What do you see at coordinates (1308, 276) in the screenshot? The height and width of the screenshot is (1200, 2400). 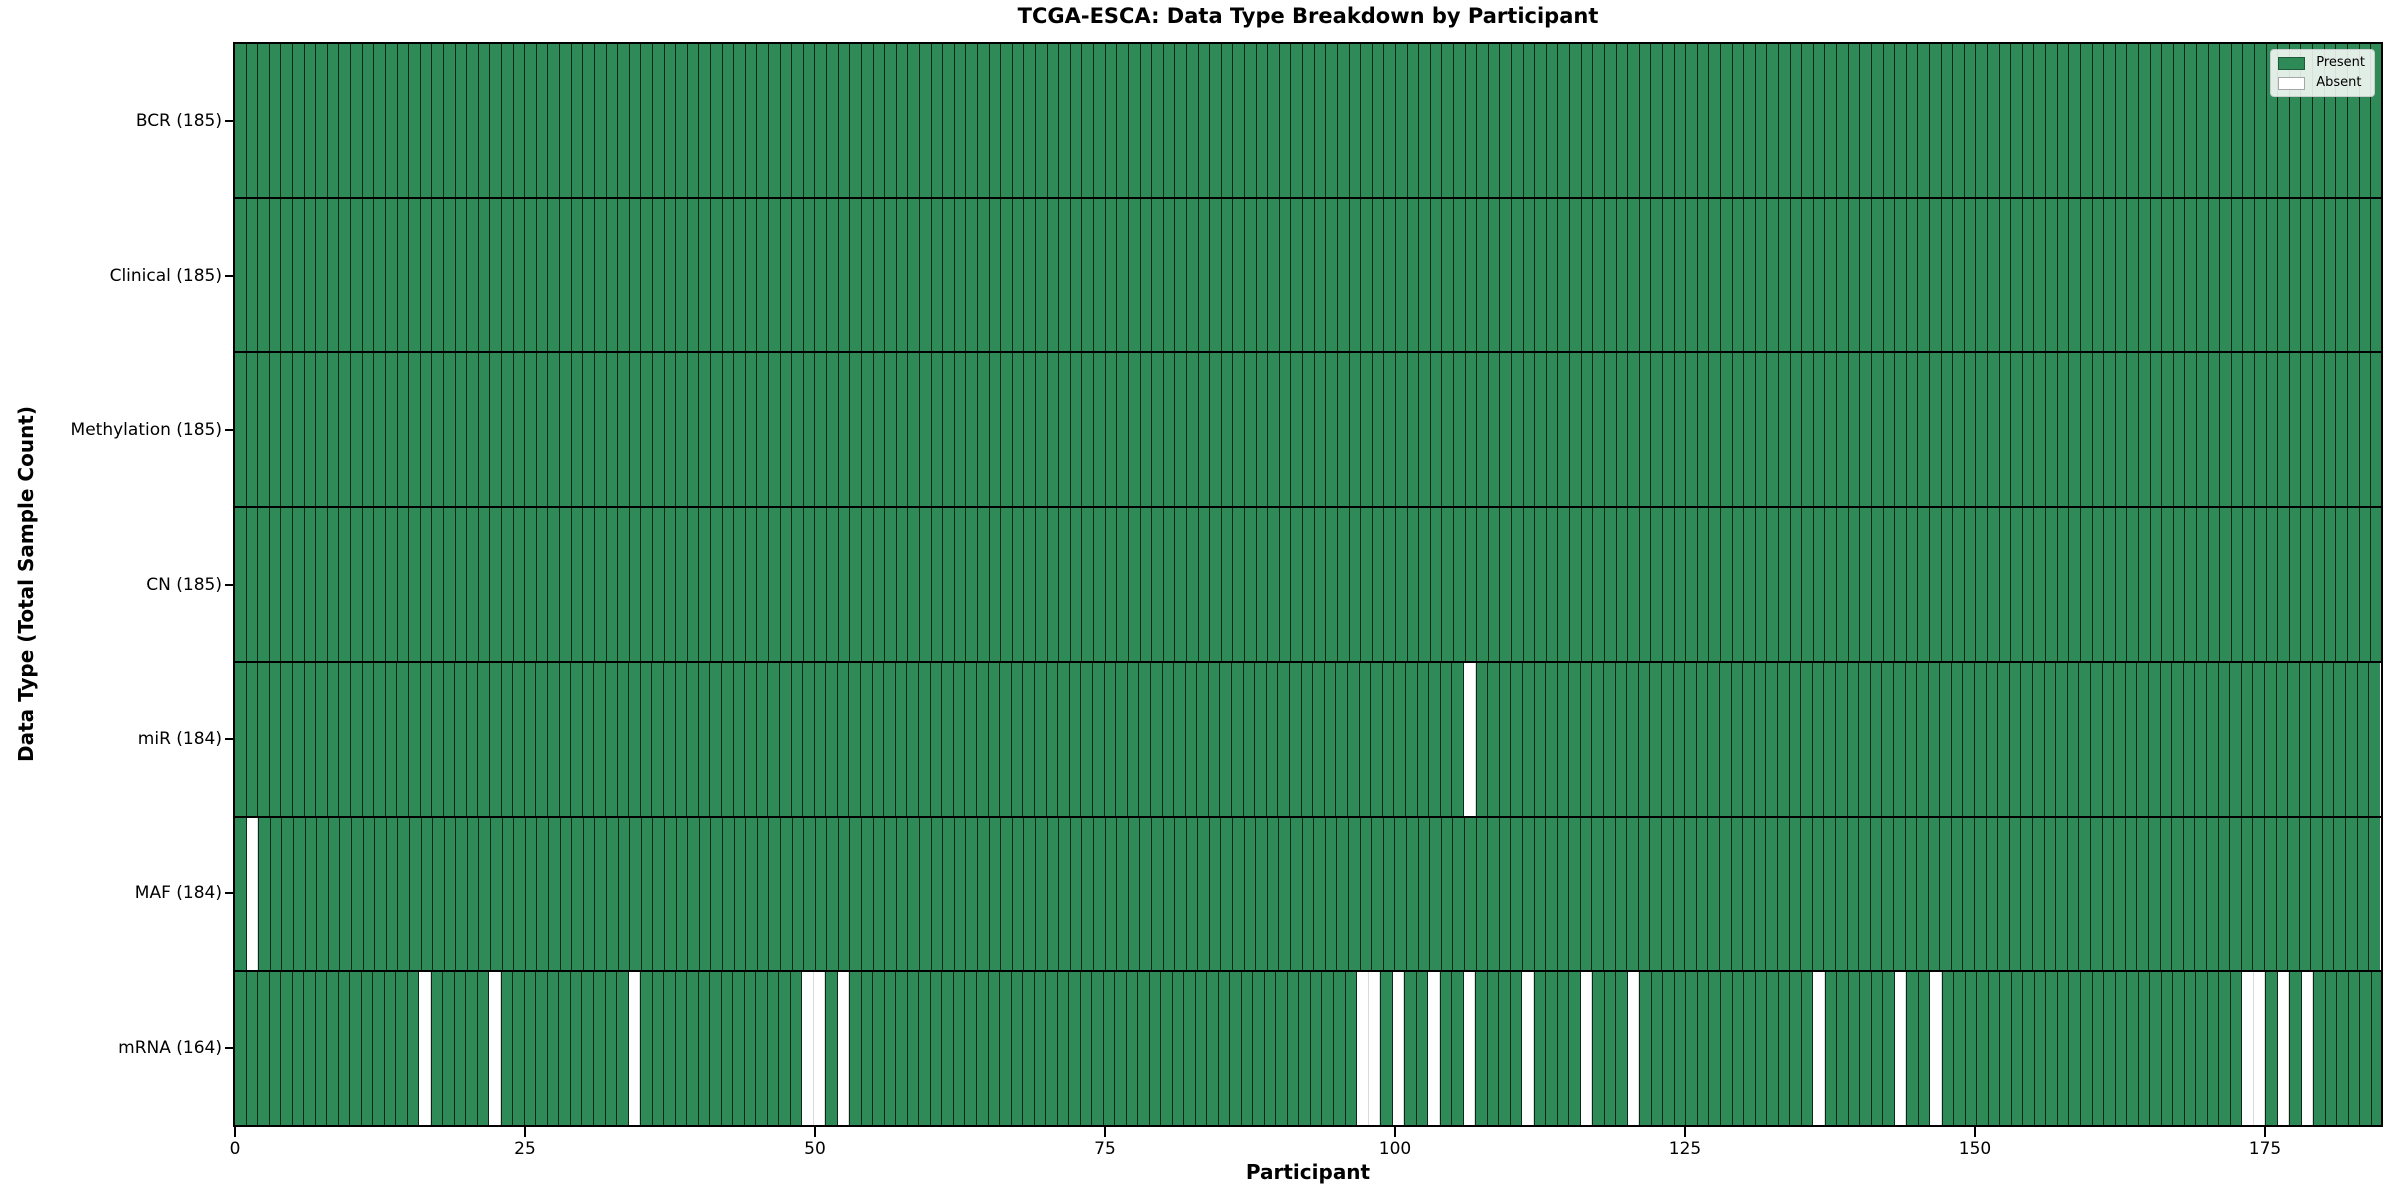 I see `row-clinical` at bounding box center [1308, 276].